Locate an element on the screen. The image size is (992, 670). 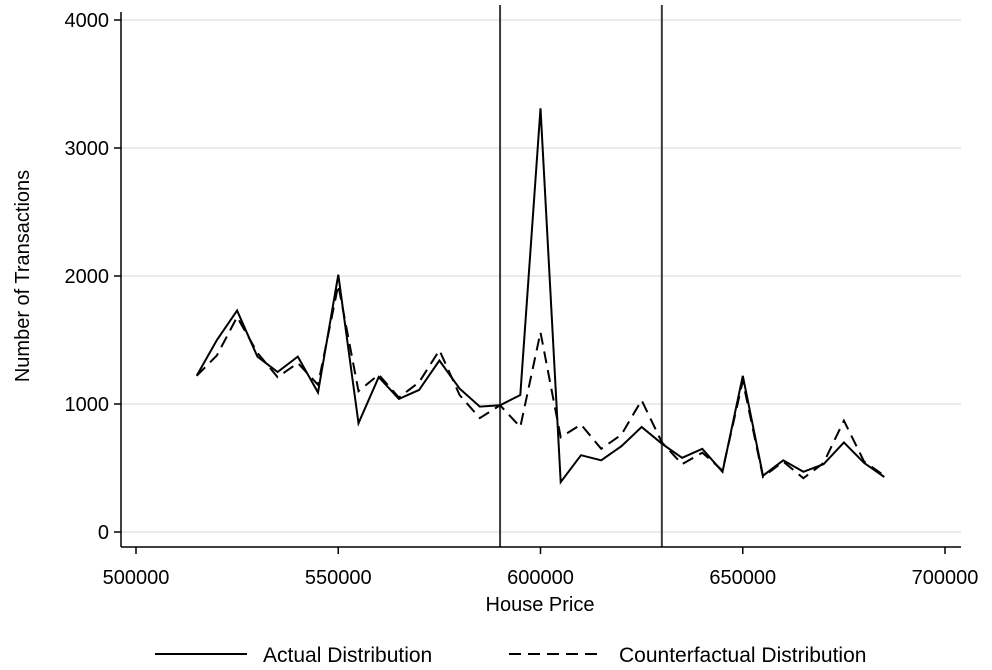
y-tick-label-0: 0 is located at coordinates (103, 533).